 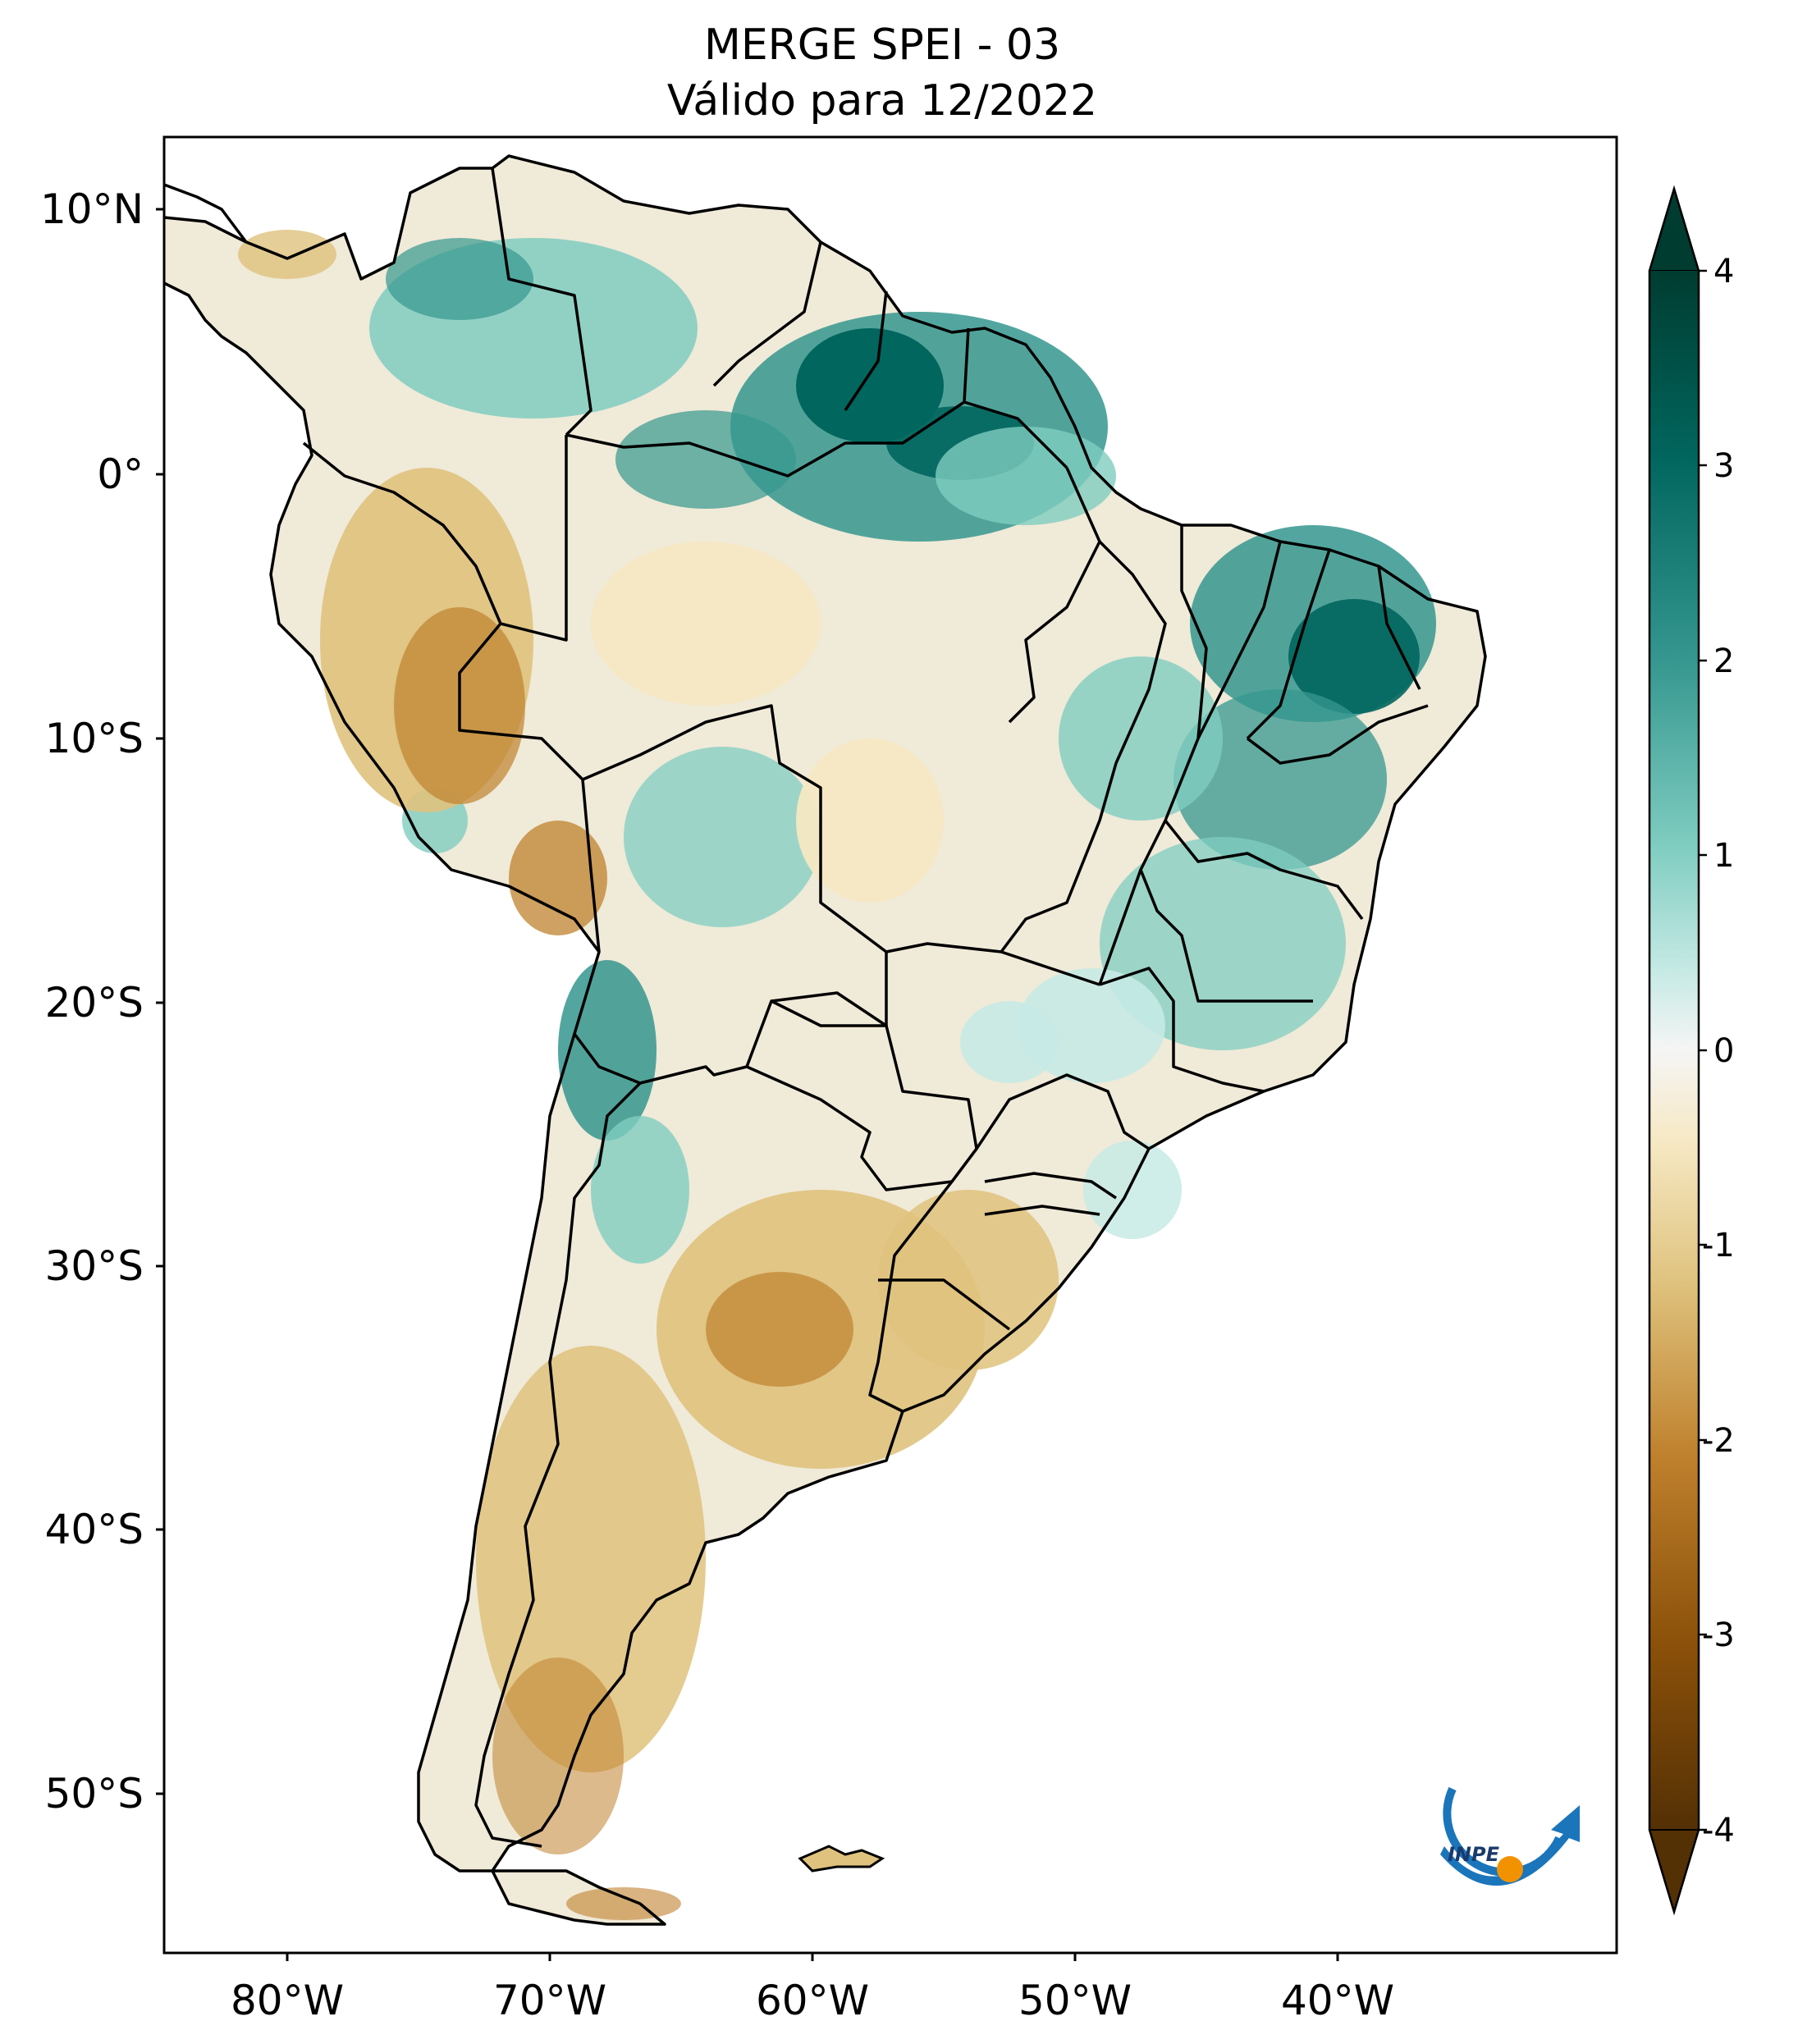 I want to click on colorbar-tick-label: -4, so click(x=1718, y=1831).